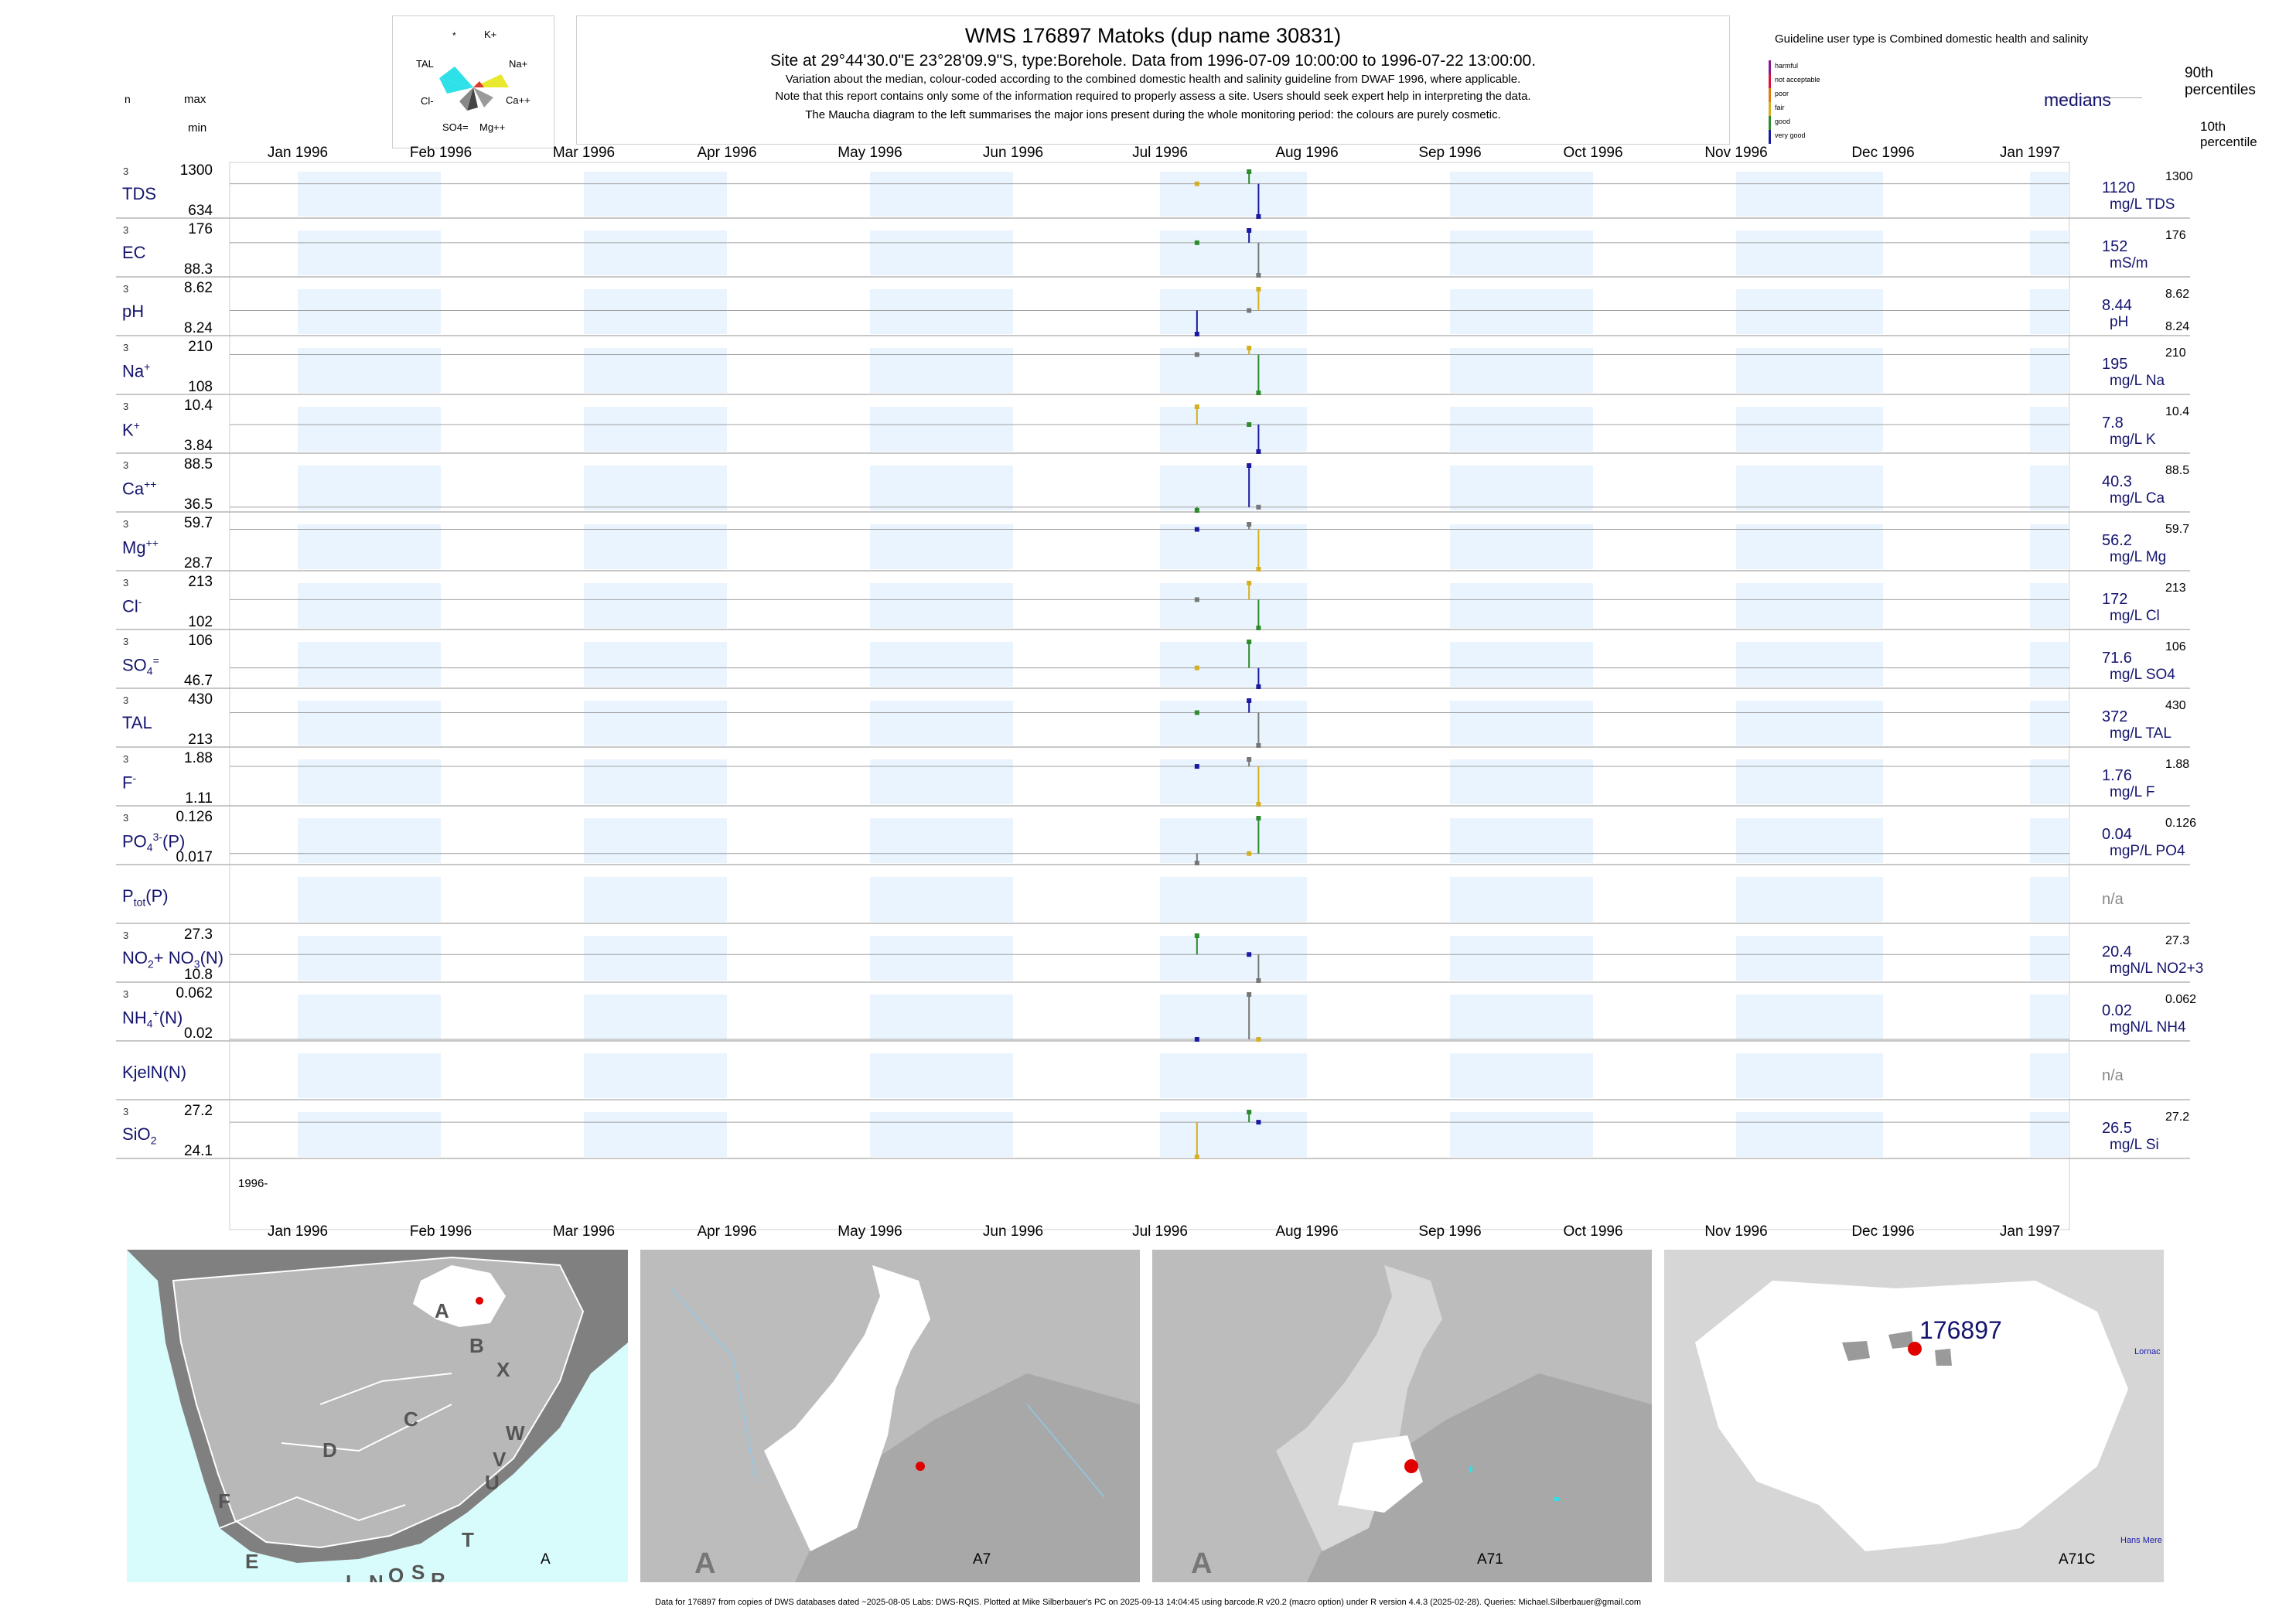  I want to click on row-variable-name: EC, so click(134, 252).